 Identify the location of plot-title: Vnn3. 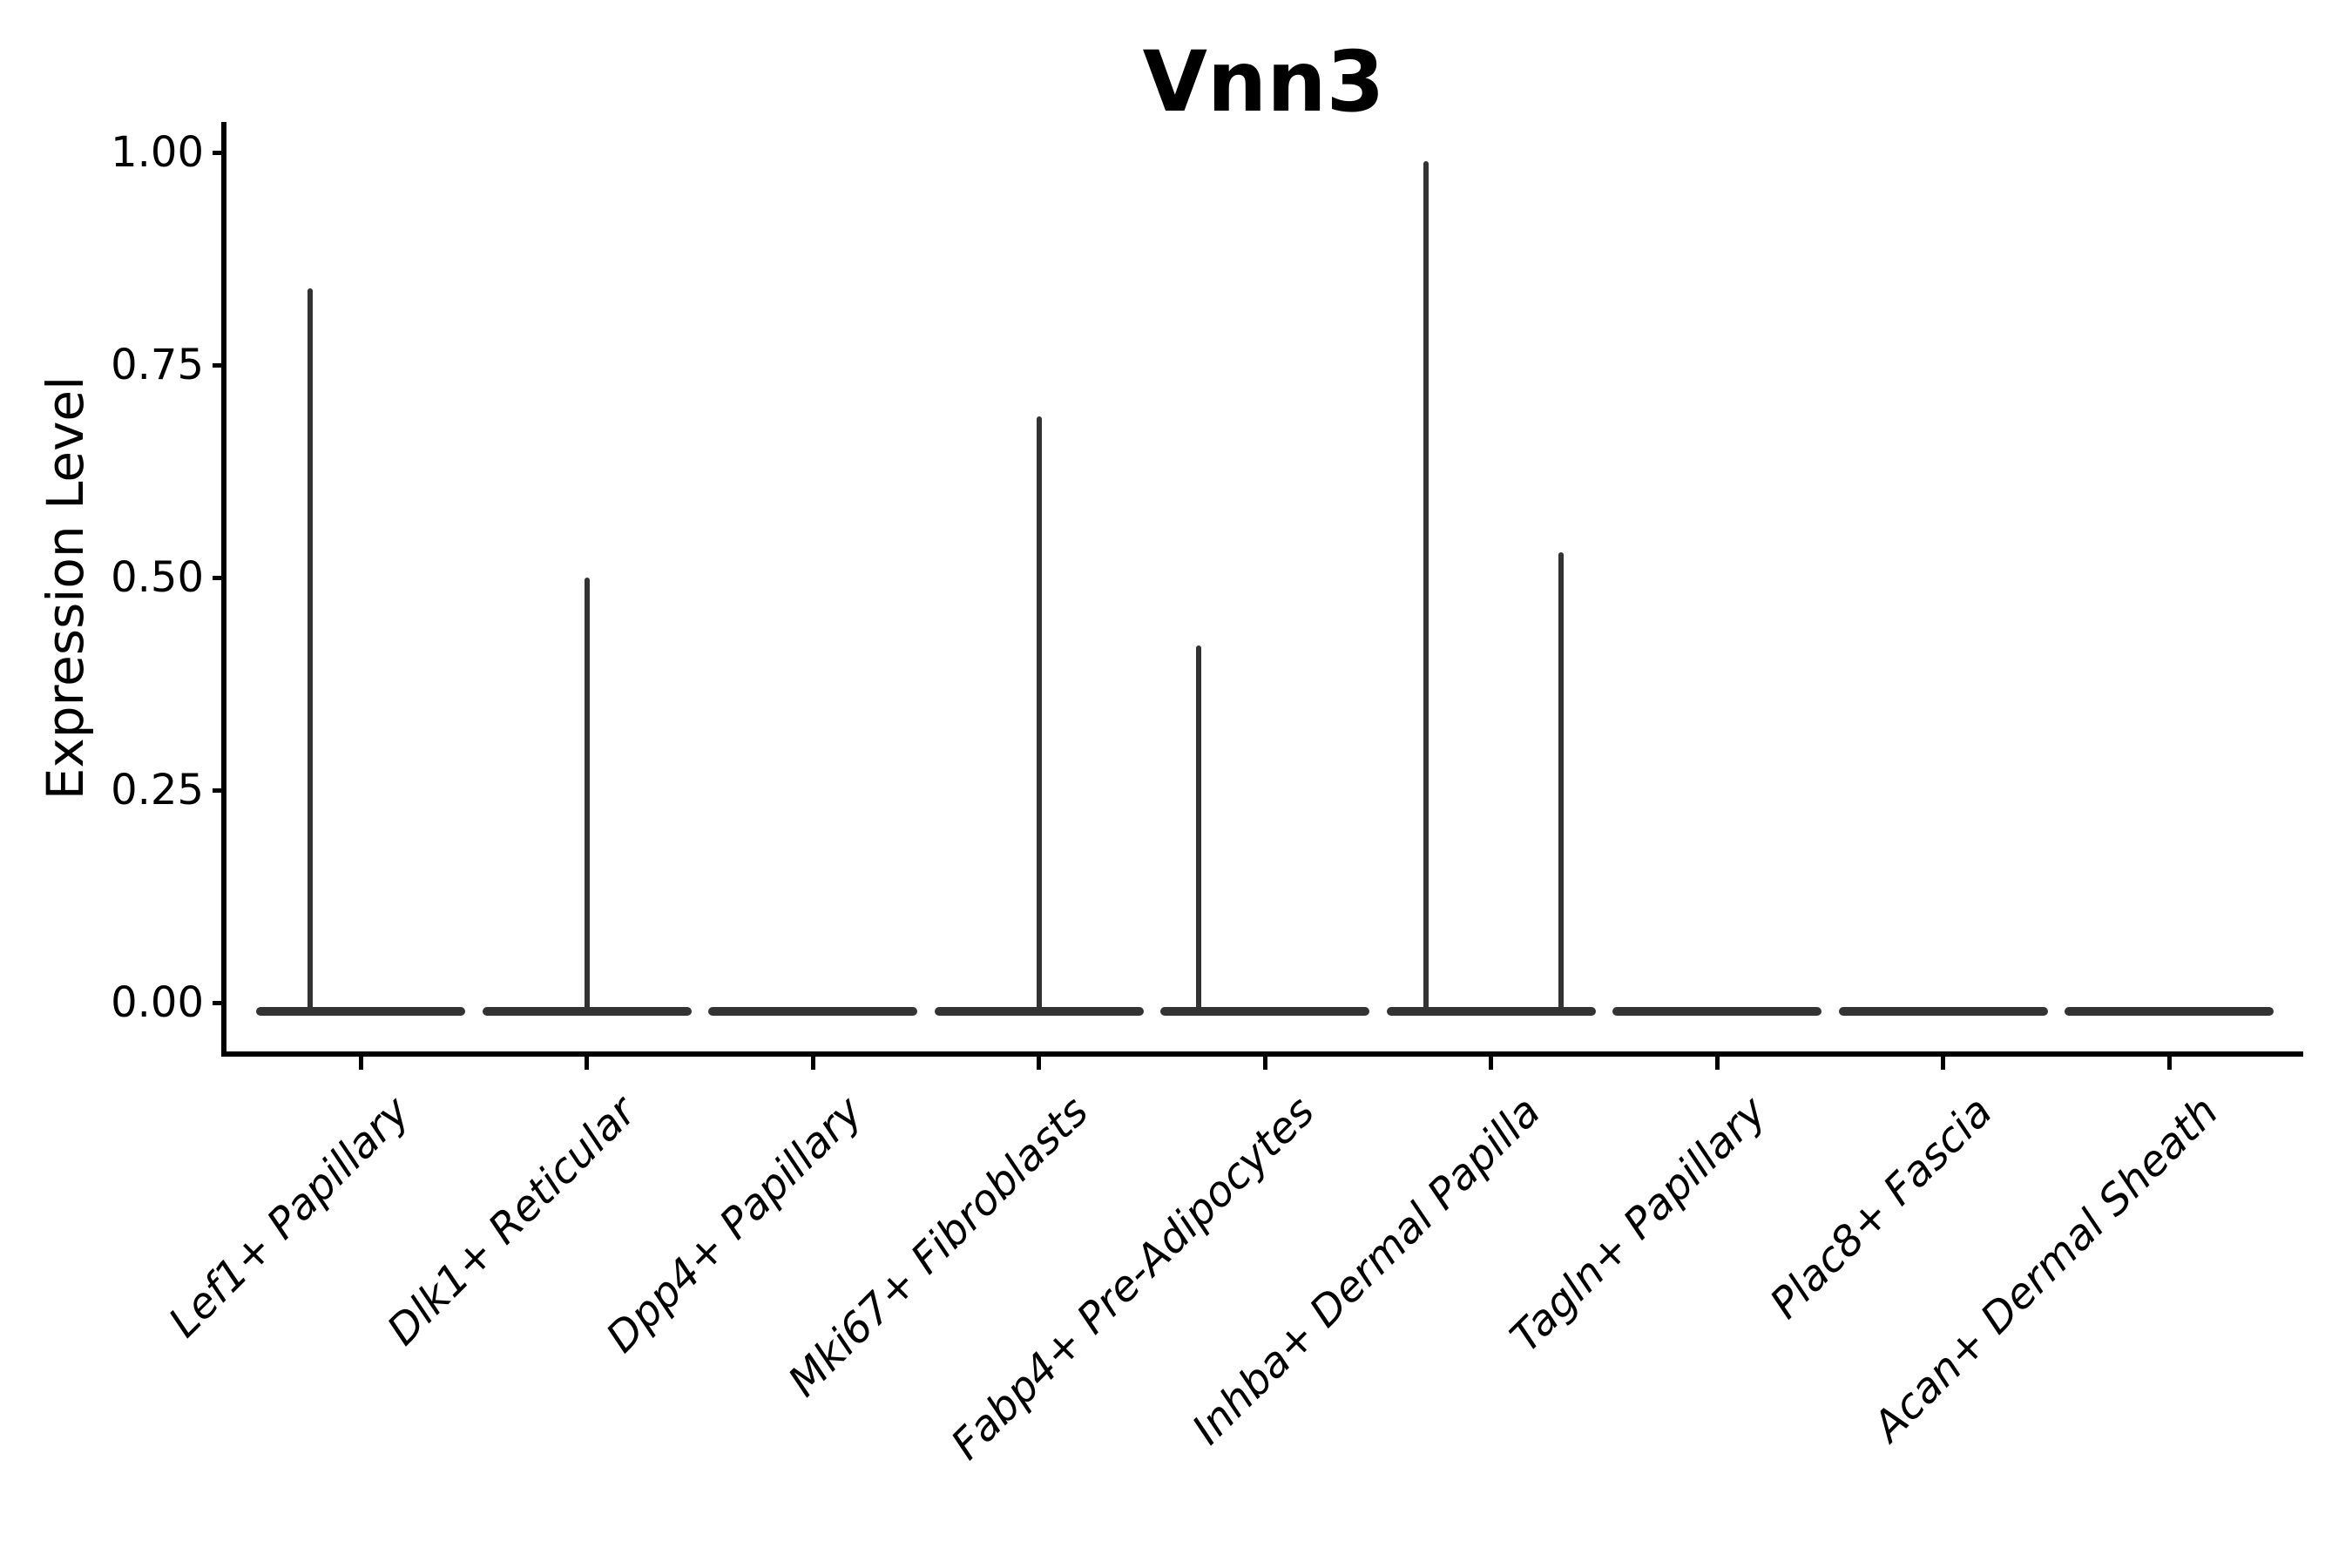
(1263, 82).